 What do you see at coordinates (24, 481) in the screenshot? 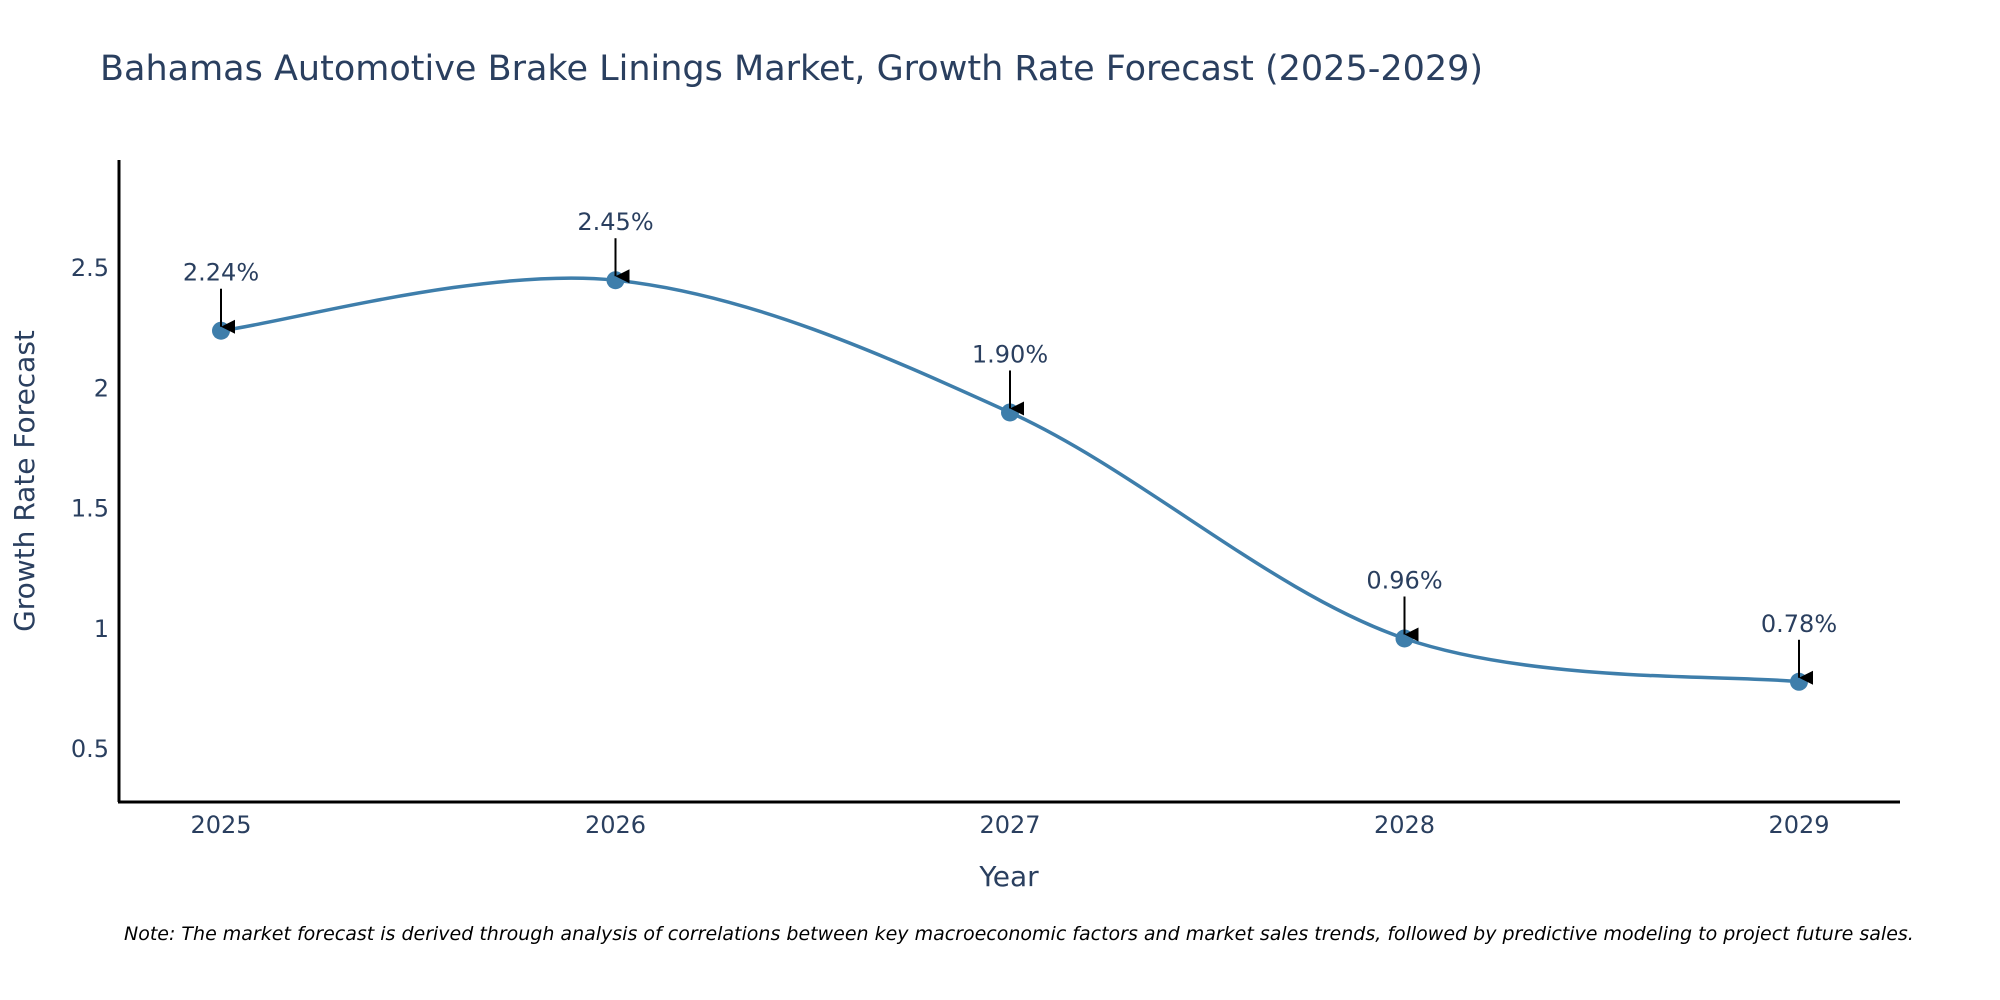
I see `y-axis-title: Growth Rate Forecast` at bounding box center [24, 481].